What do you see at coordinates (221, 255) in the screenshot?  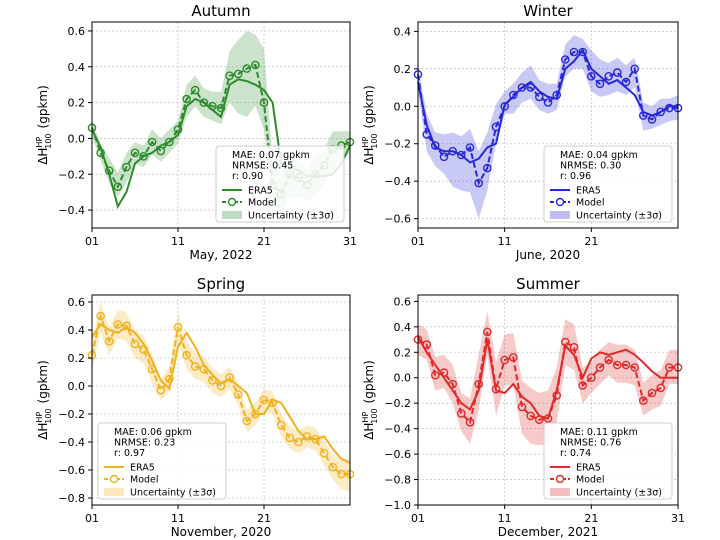 I see `x-axis-label: May, 2022` at bounding box center [221, 255].